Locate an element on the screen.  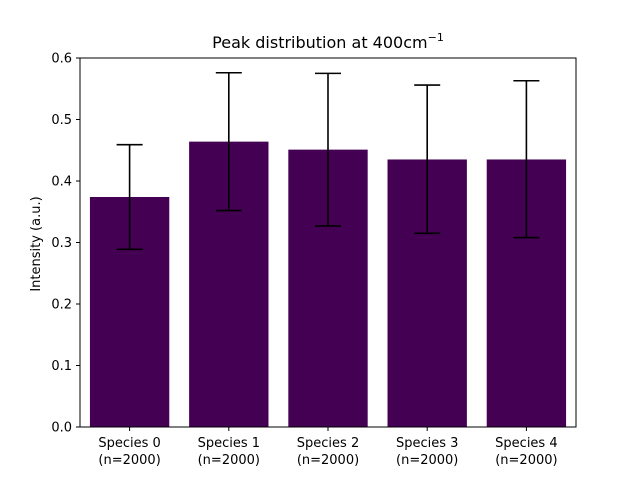
y-tick-label-2: 0.2 is located at coordinates (61, 305).